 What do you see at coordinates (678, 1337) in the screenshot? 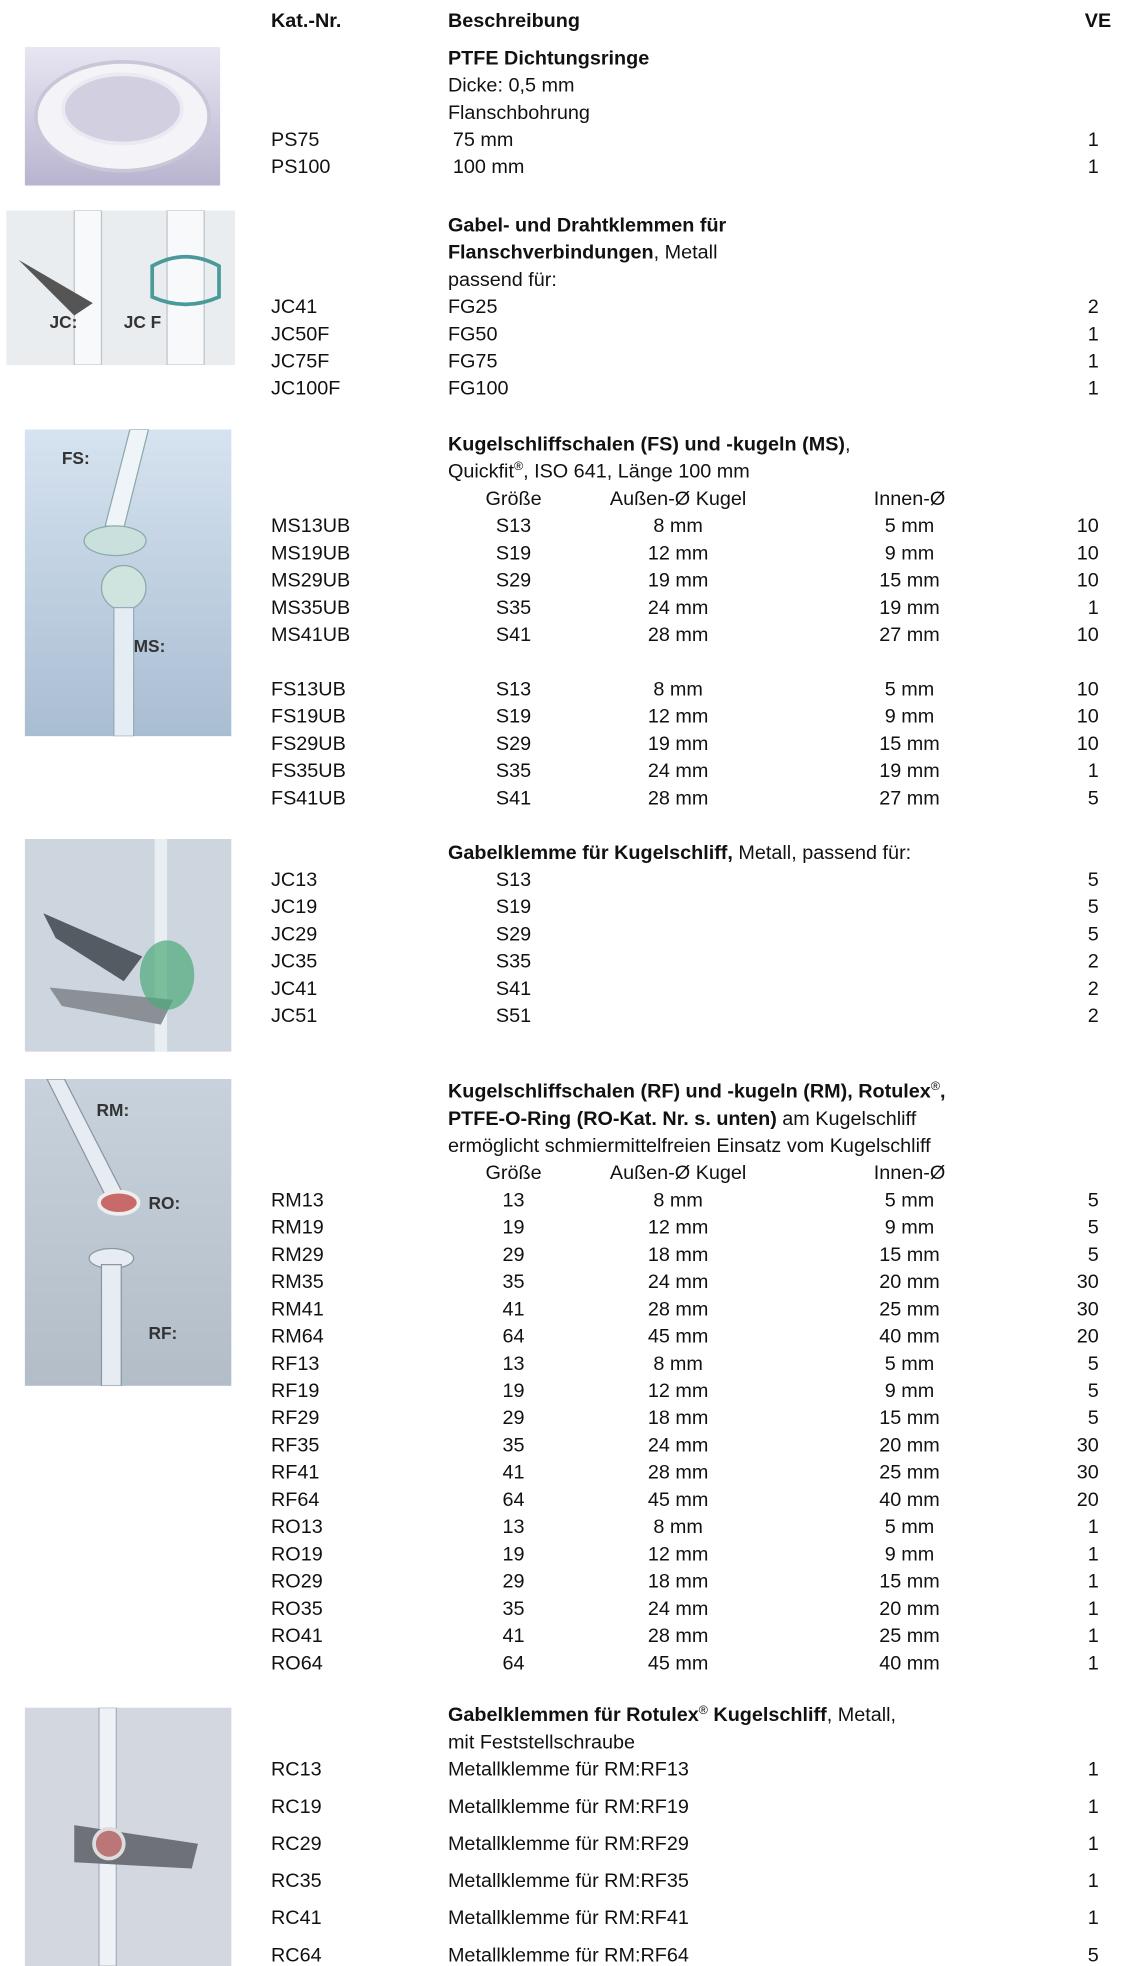
I see `cell: 45 mm` at bounding box center [678, 1337].